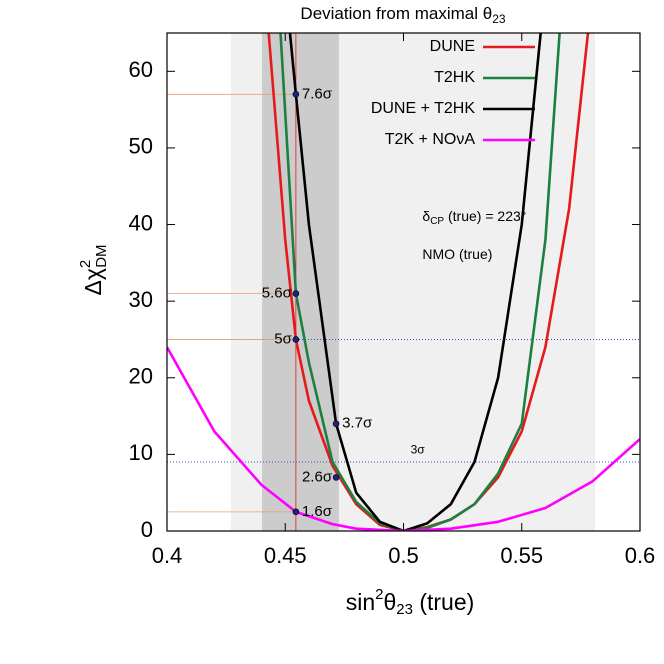 Image resolution: width=664 pixels, height=664 pixels. I want to click on y-label-sub: DM, so click(101, 255).